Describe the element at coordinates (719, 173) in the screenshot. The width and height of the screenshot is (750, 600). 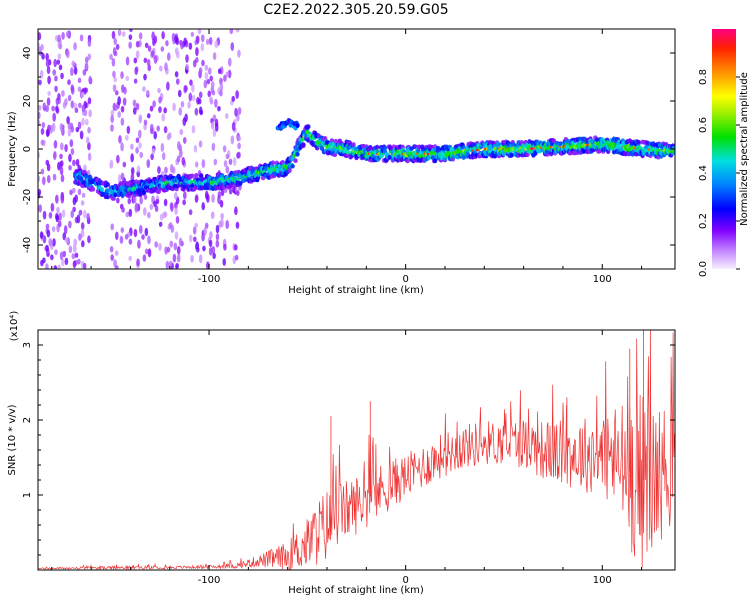
I see `colorbar-ticks: 0.0 0.2 0.4 0.6 0.8` at that location.